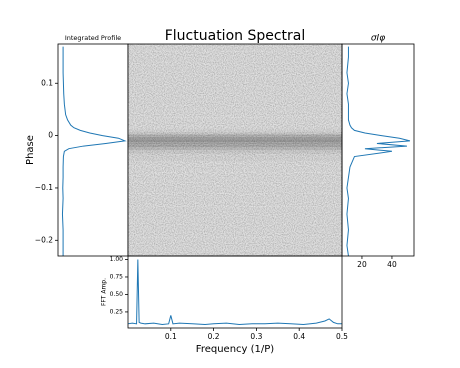 Image resolution: width=460 pixels, height=368 pixels. Describe the element at coordinates (44, 187) in the screenshot. I see `y-tick-label: −0.1` at that location.